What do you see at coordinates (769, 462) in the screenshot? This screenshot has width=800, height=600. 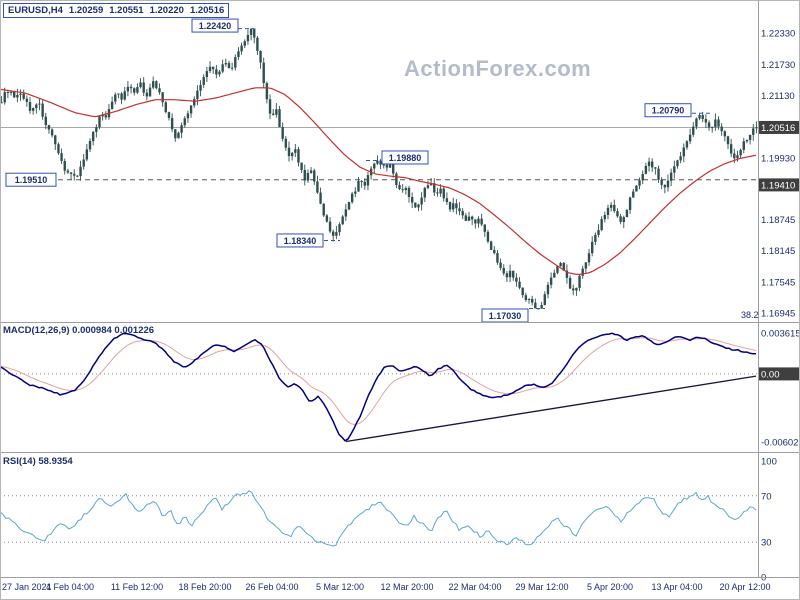 I see `rsi-axis-label: 100` at bounding box center [769, 462].